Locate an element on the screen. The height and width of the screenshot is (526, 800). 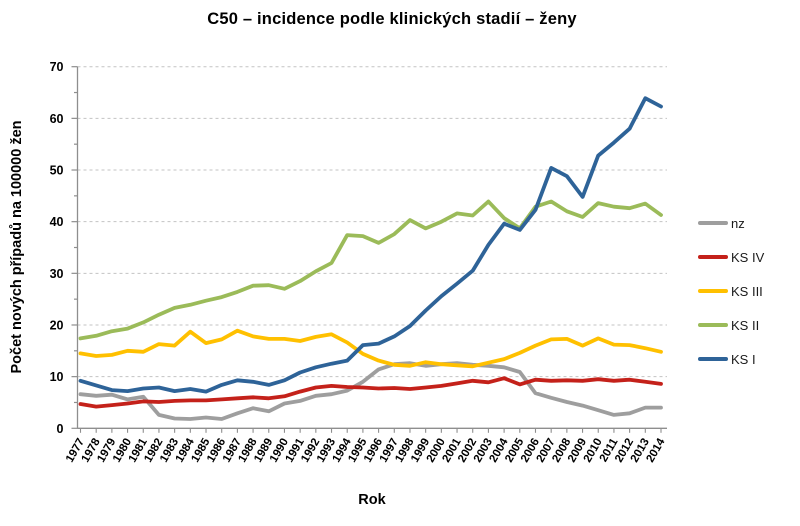
x-axis-title: Rok is located at coordinates (372, 500).